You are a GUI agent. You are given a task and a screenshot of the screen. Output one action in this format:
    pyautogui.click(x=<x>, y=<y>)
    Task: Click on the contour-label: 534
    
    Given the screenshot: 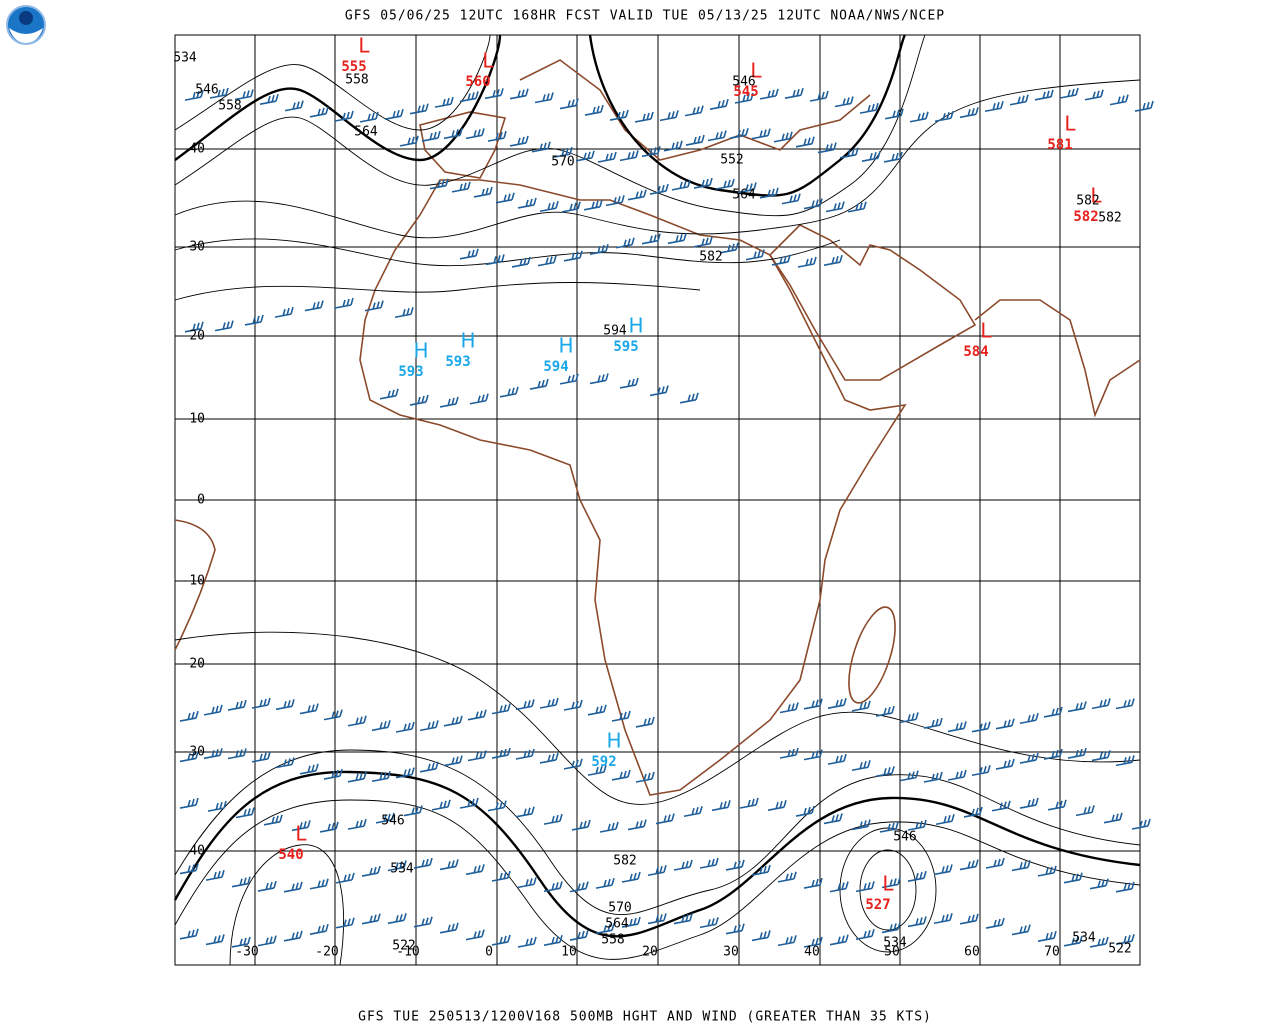 What is the action you would take?
    pyautogui.click(x=185, y=58)
    